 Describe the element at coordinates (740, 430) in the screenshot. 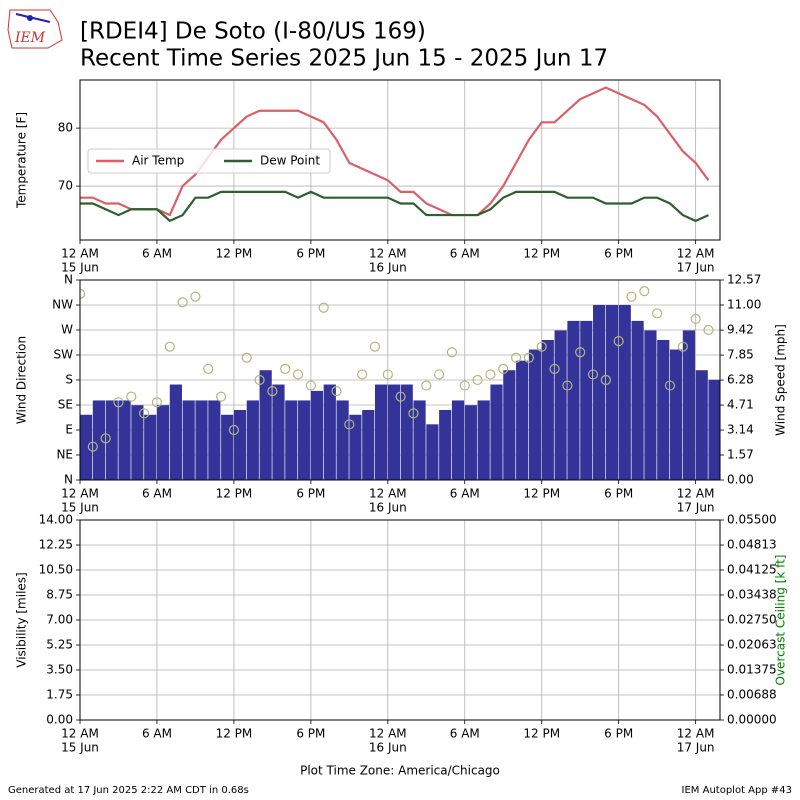

I see `y2-tick-label: 3.14` at that location.